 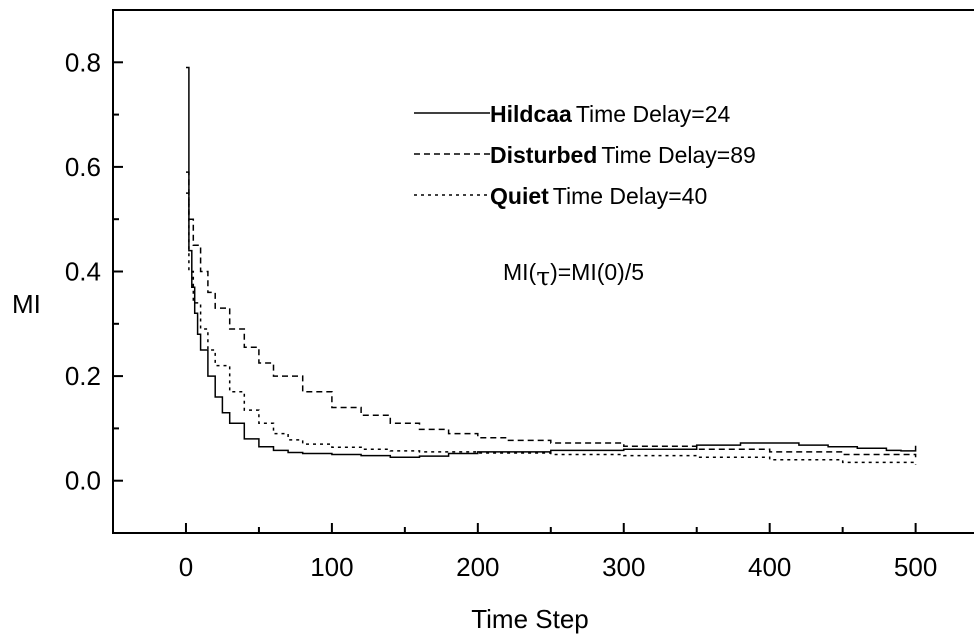 What do you see at coordinates (558, 552) in the screenshot?
I see `x-axis-ticks: 0 100 200 300 400 500` at bounding box center [558, 552].